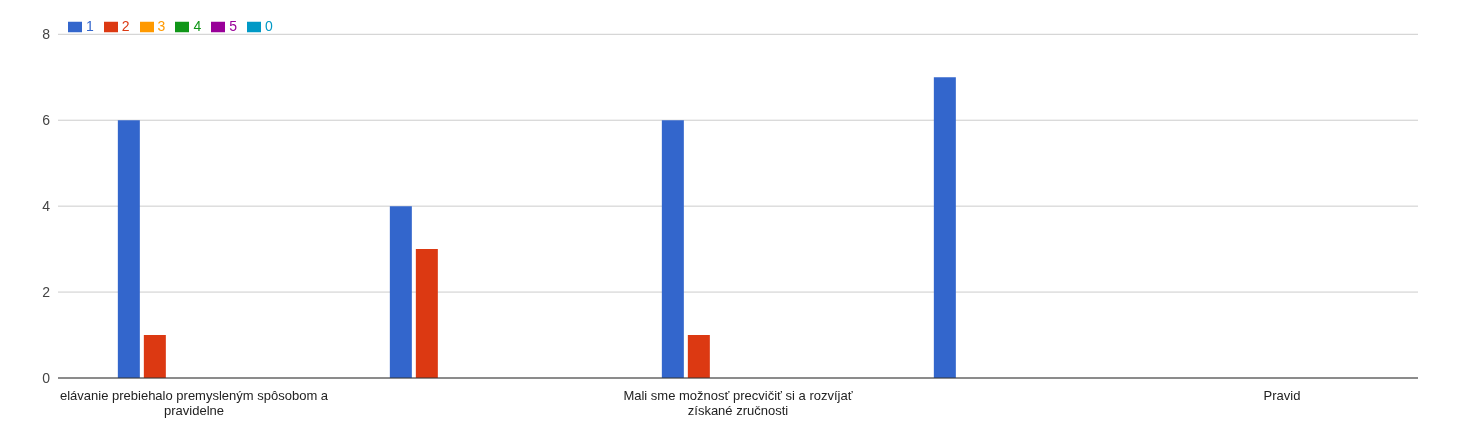 The height and width of the screenshot is (436, 1483). Describe the element at coordinates (197, 26) in the screenshot. I see `legend-label: 4` at that location.